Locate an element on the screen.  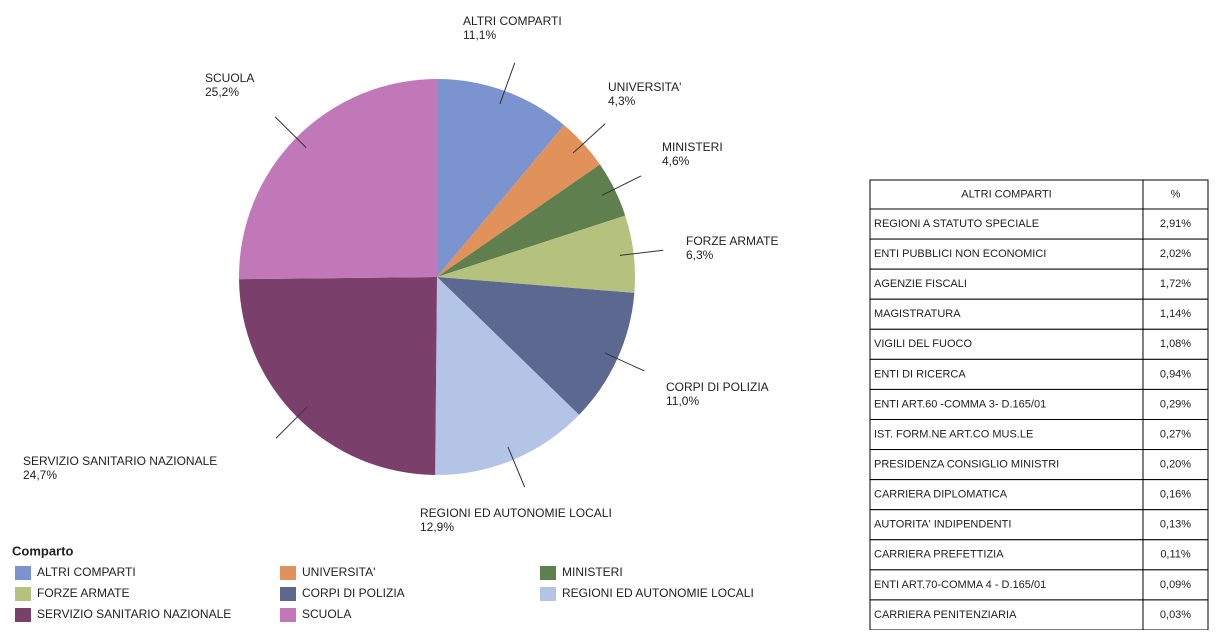
legend-label: SERVIZIO SANITARIO NAZIONALE is located at coordinates (134, 614).